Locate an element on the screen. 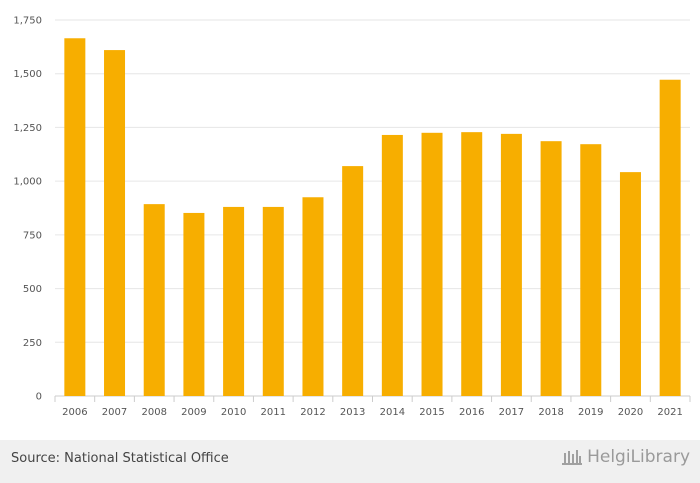 Image resolution: width=700 pixels, height=483 pixels. x-tick-label: 2009 is located at coordinates (193, 412).